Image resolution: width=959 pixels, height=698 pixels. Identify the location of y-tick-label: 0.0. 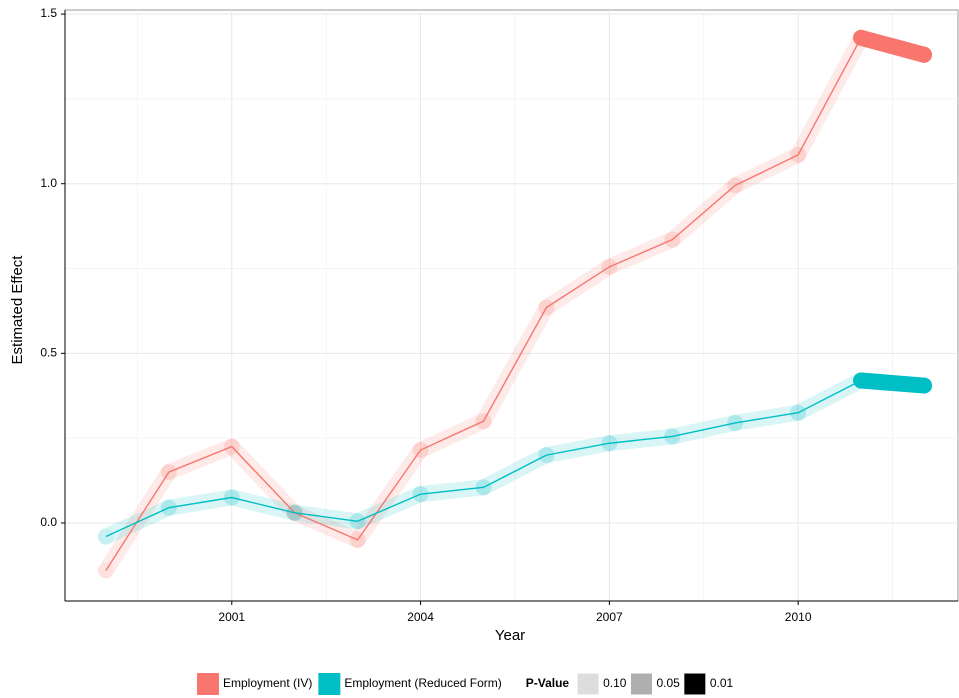
(48, 522).